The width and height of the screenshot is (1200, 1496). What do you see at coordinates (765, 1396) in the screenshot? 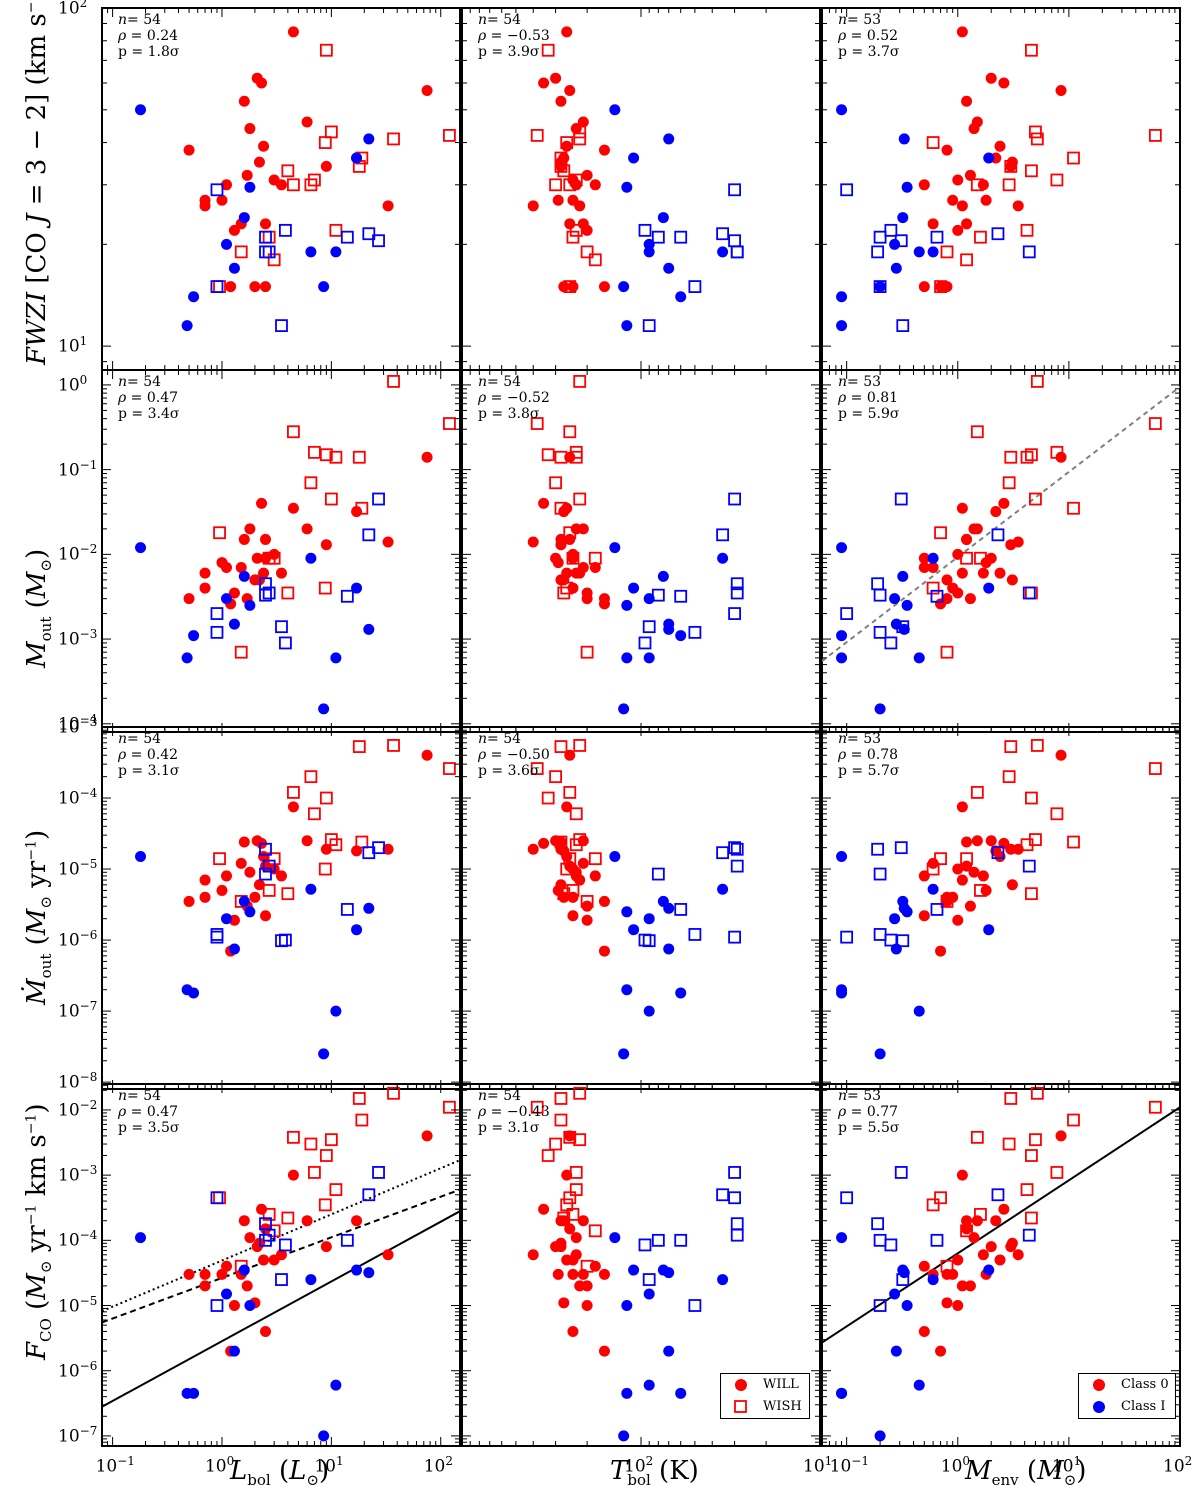
I see `legend-survey: WILL WISH` at bounding box center [765, 1396].